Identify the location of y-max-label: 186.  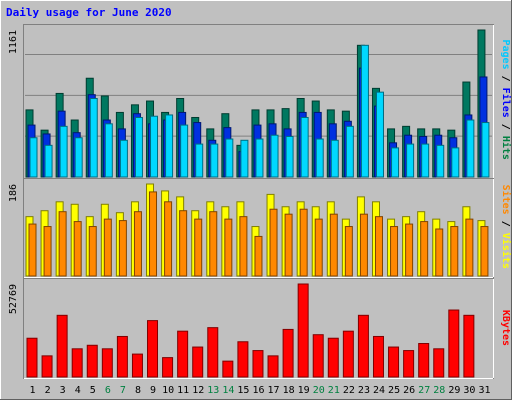
(13, 193).